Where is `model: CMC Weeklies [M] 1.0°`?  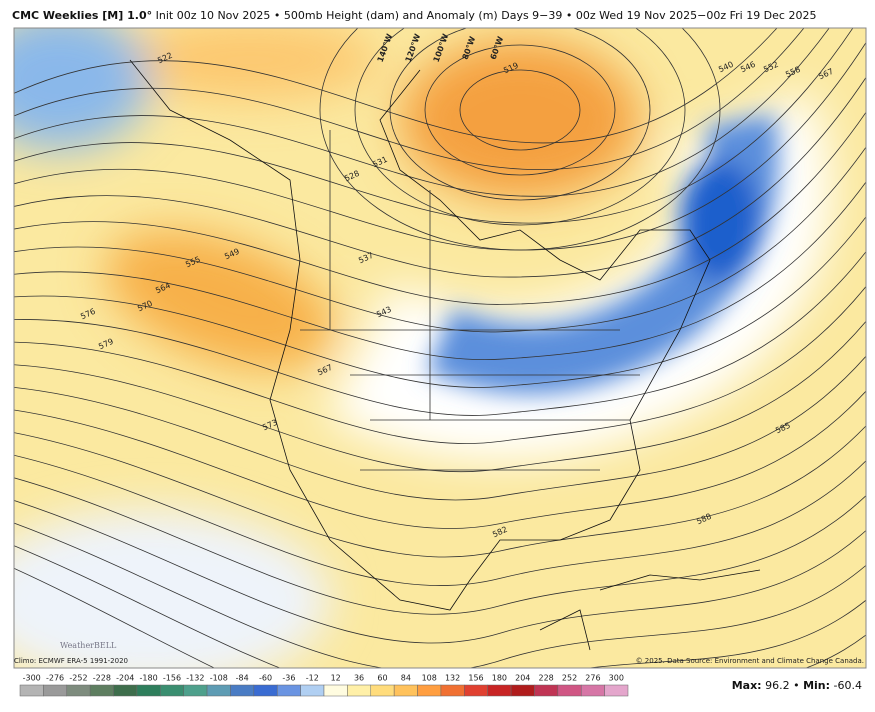
model: CMC Weeklies [M] 1.0° is located at coordinates (82, 15).